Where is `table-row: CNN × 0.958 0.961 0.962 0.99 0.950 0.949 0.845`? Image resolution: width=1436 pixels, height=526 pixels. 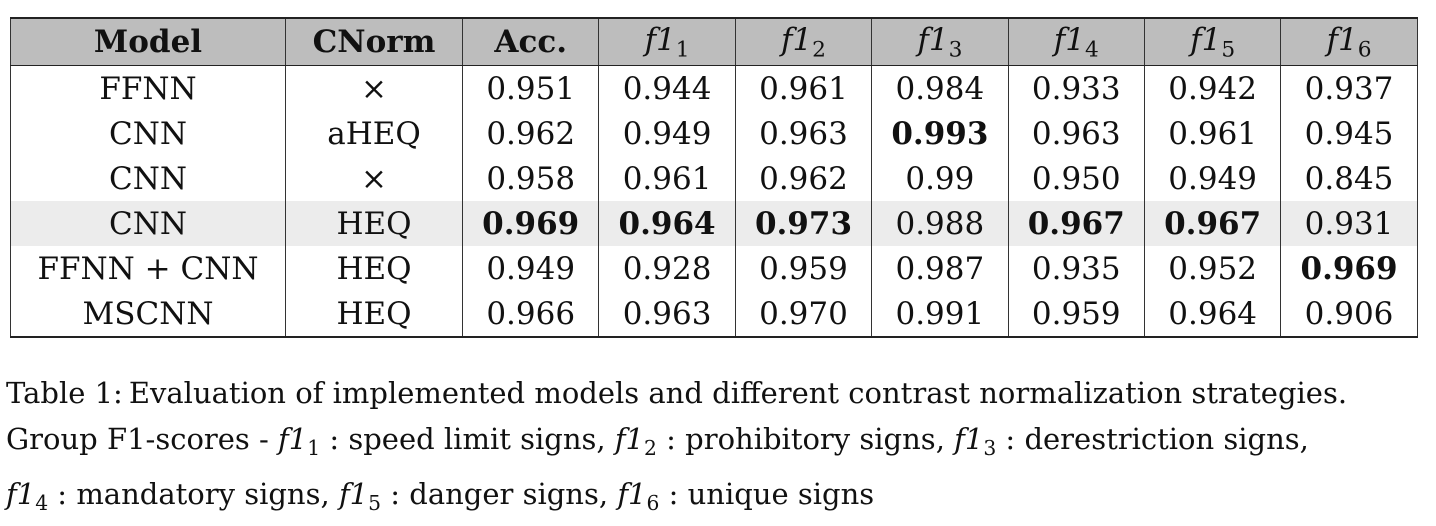
table-row: CNN × 0.958 0.961 0.962 0.99 0.950 0.949 0.845 is located at coordinates (714, 178).